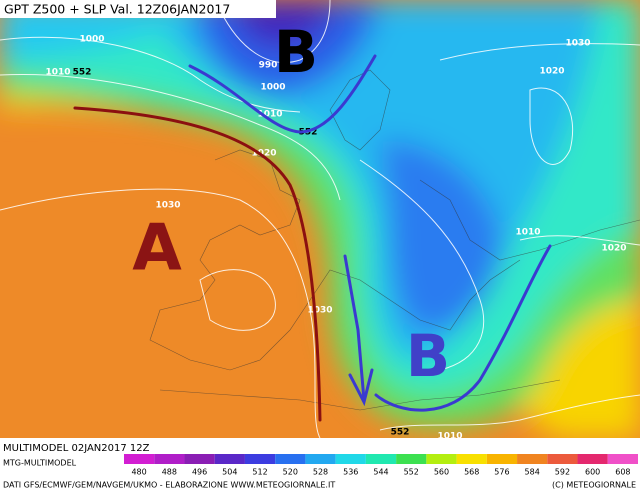 The width and height of the screenshot is (640, 493). What do you see at coordinates (199, 472) in the screenshot?
I see `scale-label: 496` at bounding box center [199, 472].